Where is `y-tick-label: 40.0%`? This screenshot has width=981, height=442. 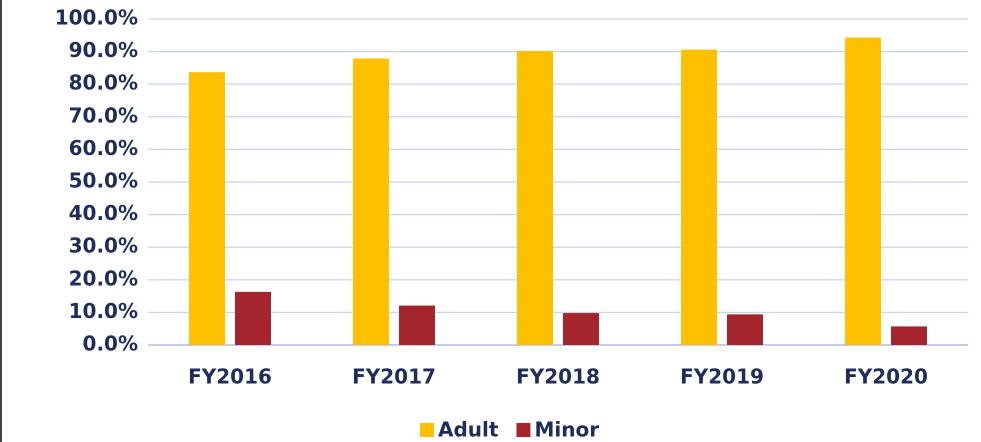
y-tick-label: 40.0% is located at coordinates (103, 213).